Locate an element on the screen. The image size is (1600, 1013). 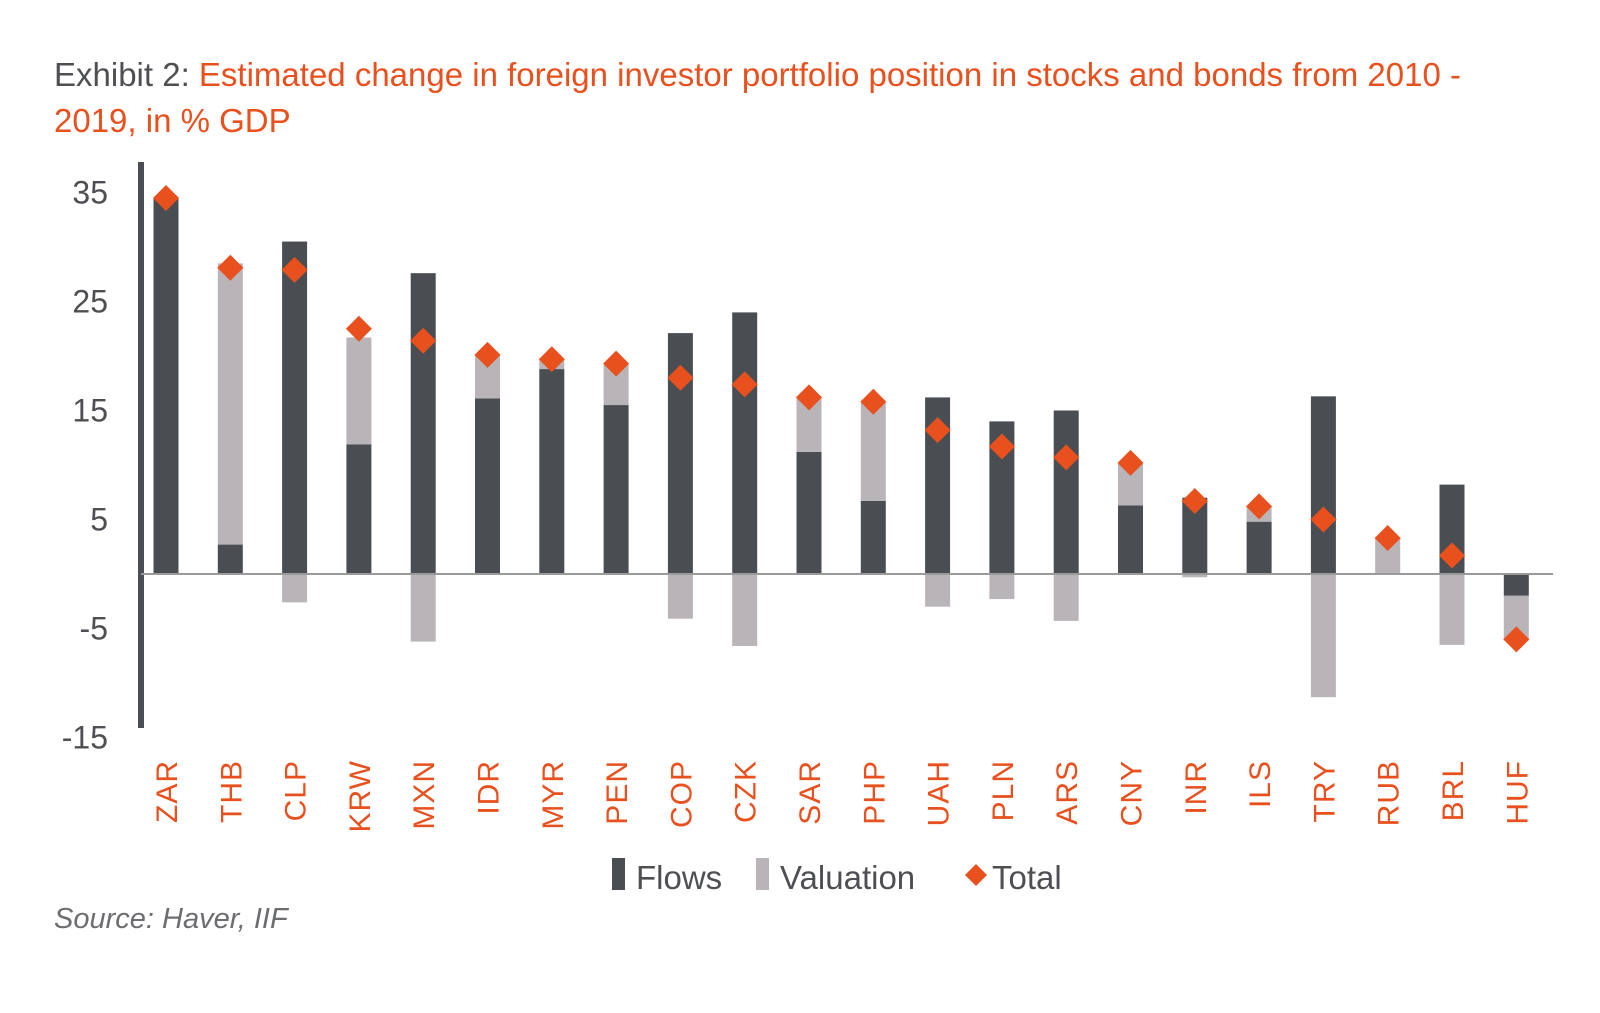
bar-flows-try is located at coordinates (1323, 485).